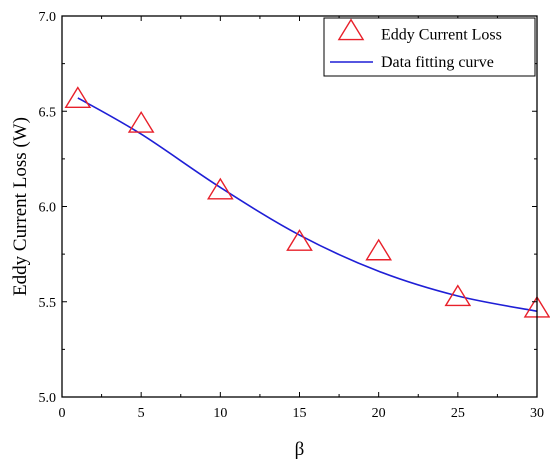 This screenshot has width=550, height=470. What do you see at coordinates (48, 208) in the screenshot?
I see `y-tick-label: 6.0` at bounding box center [48, 208].